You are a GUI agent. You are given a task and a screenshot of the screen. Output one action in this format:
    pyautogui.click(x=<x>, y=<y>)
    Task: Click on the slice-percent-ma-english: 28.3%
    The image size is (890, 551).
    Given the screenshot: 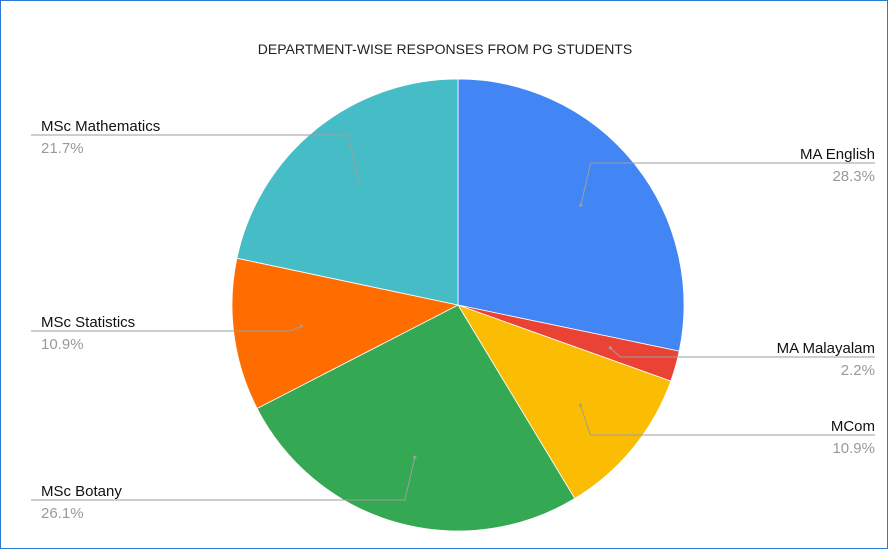 What is the action you would take?
    pyautogui.click(x=853, y=176)
    